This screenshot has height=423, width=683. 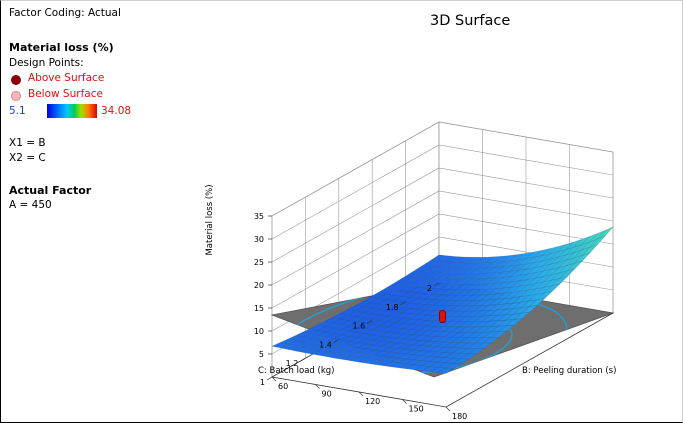 I want to click on chart-title: 3D Surface, so click(x=470, y=21).